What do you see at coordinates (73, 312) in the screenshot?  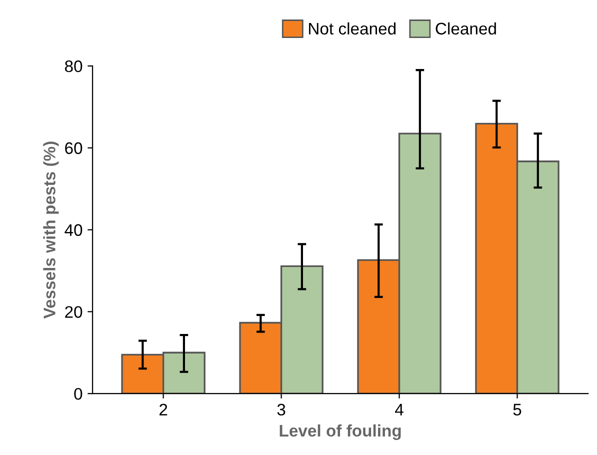 I see `y-tick-label: 20` at bounding box center [73, 312].